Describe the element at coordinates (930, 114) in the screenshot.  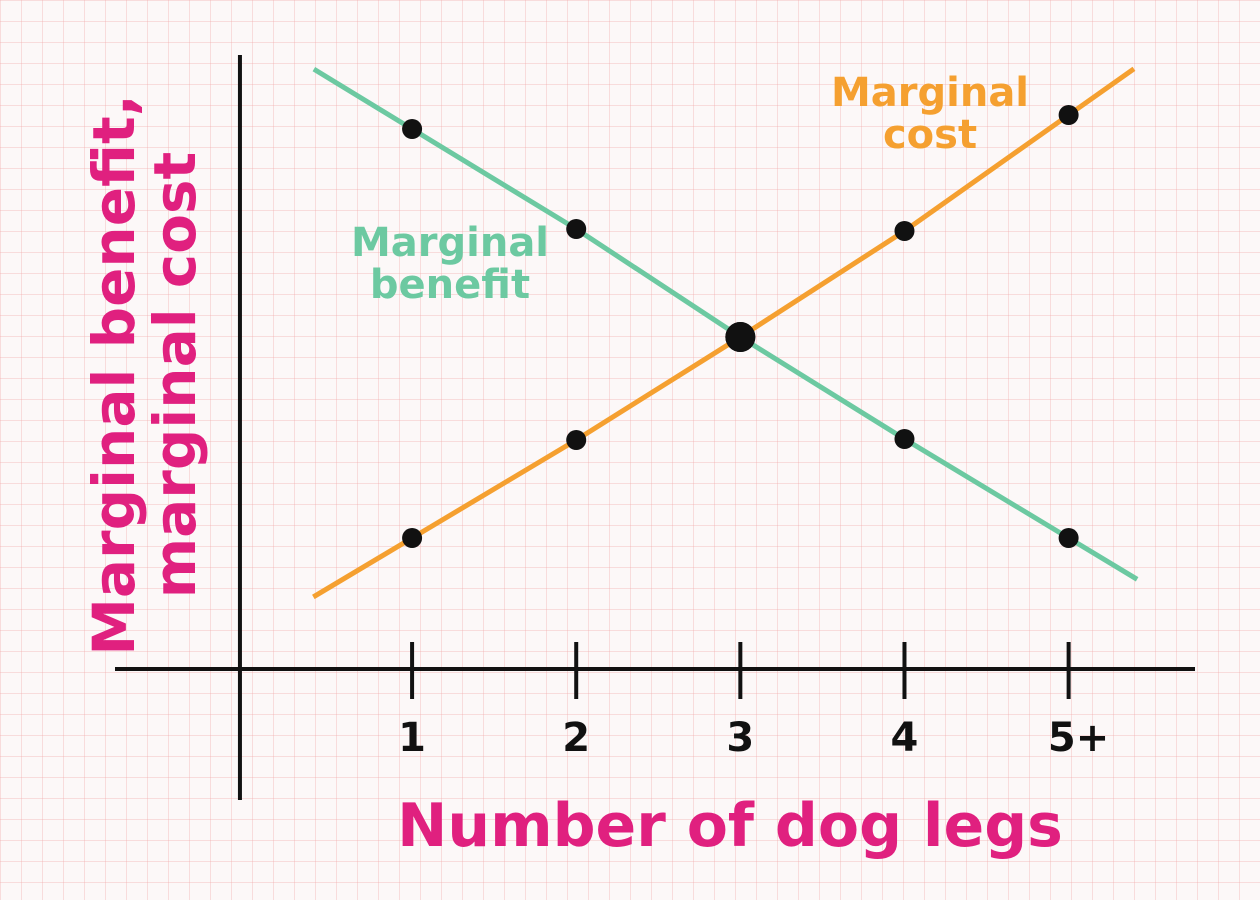
I see `series-label: Marginal cost` at that location.